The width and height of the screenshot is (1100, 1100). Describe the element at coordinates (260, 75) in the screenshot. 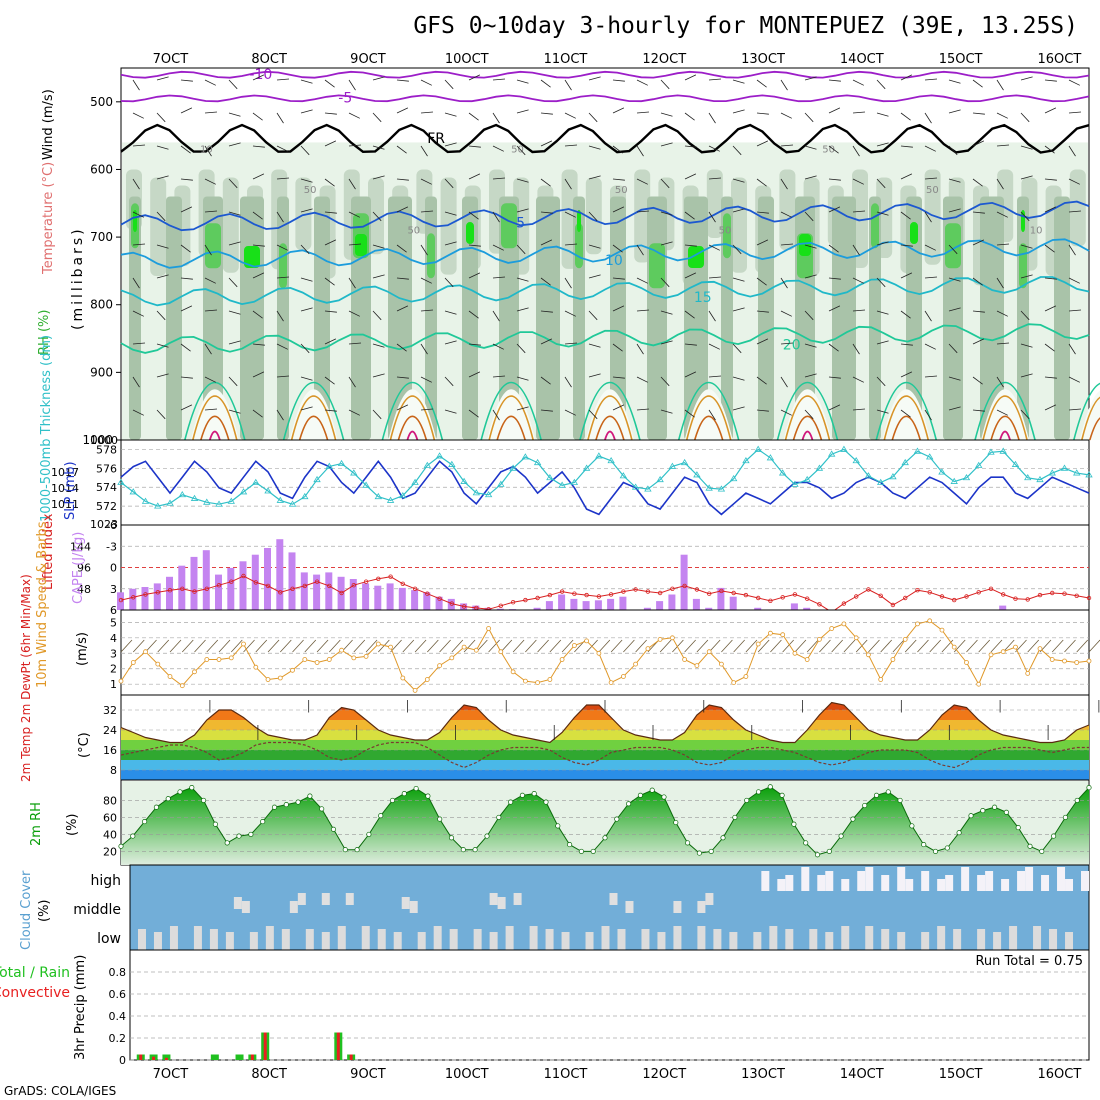

I see `isotherm-label: -10` at that location.